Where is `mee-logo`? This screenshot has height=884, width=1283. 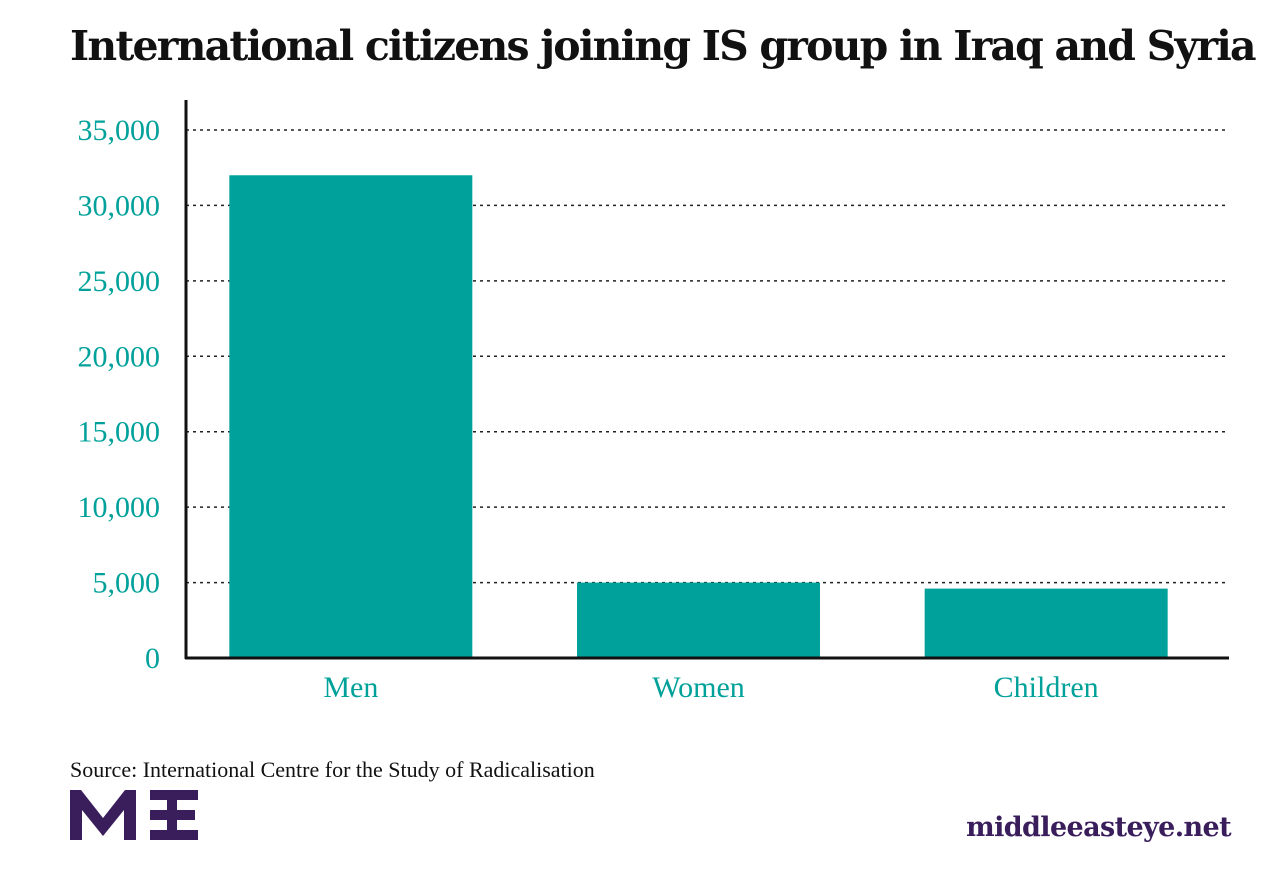
mee-logo is located at coordinates (134, 815).